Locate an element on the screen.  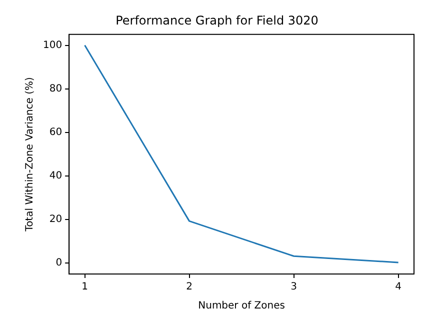
y-tick-label: 0 is located at coordinates (59, 263).